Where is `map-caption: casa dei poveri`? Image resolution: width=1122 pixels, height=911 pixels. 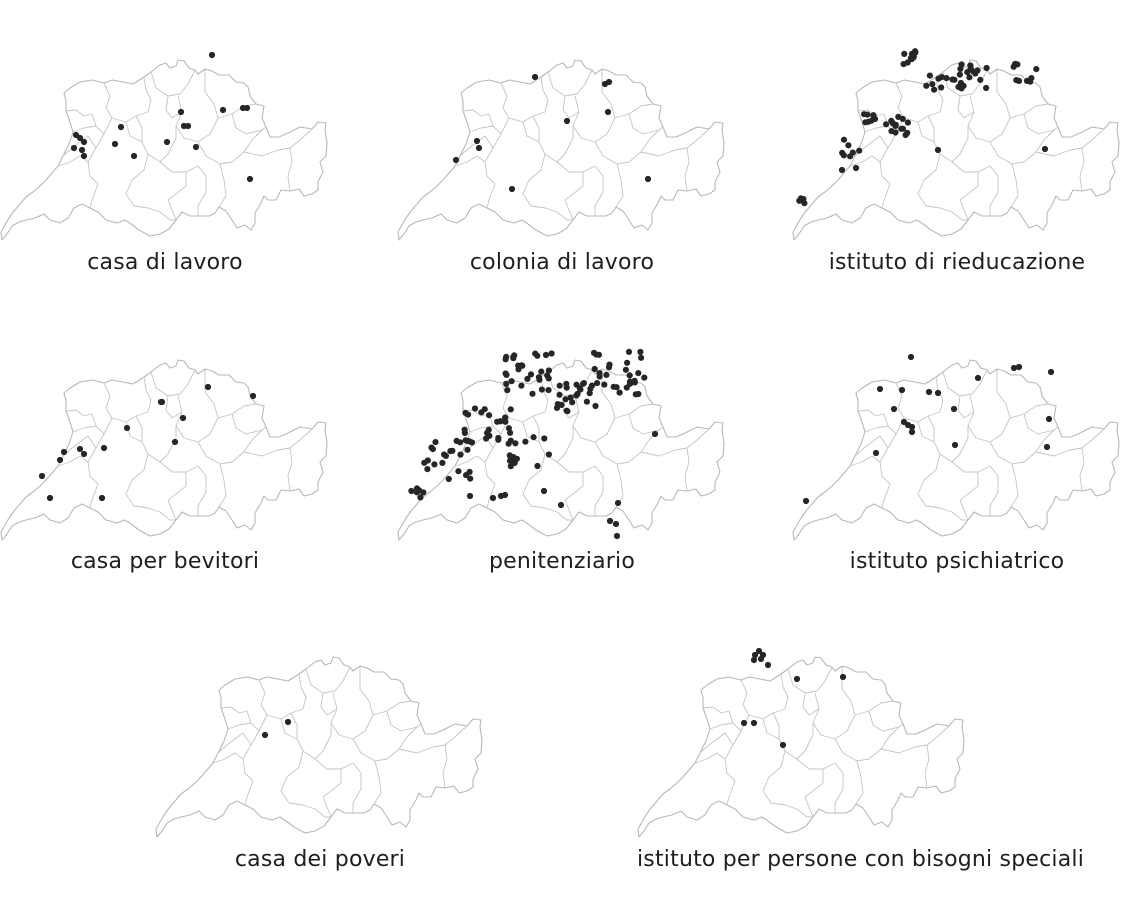
map-caption: casa dei poveri is located at coordinates (320, 859).